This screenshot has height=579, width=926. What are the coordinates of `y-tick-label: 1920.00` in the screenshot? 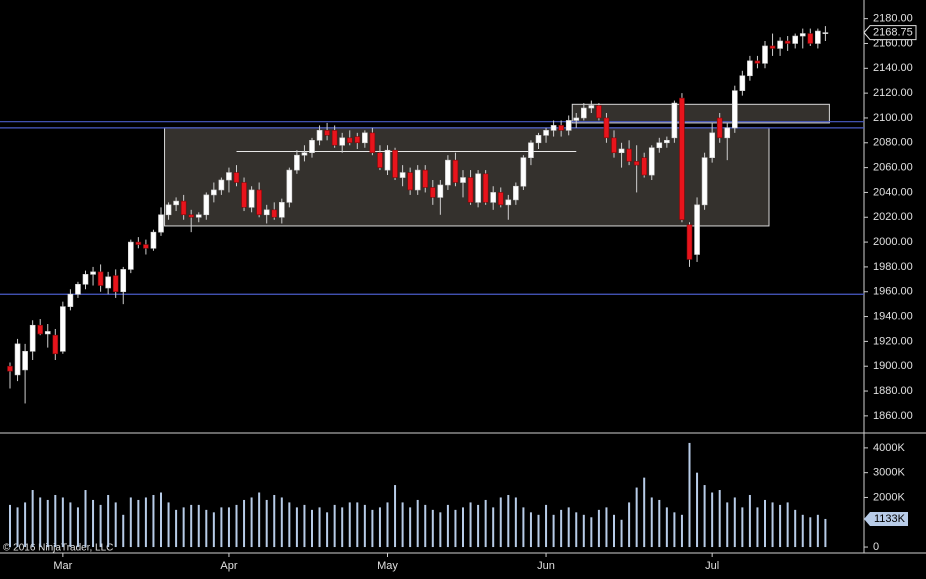 It's located at (893, 341).